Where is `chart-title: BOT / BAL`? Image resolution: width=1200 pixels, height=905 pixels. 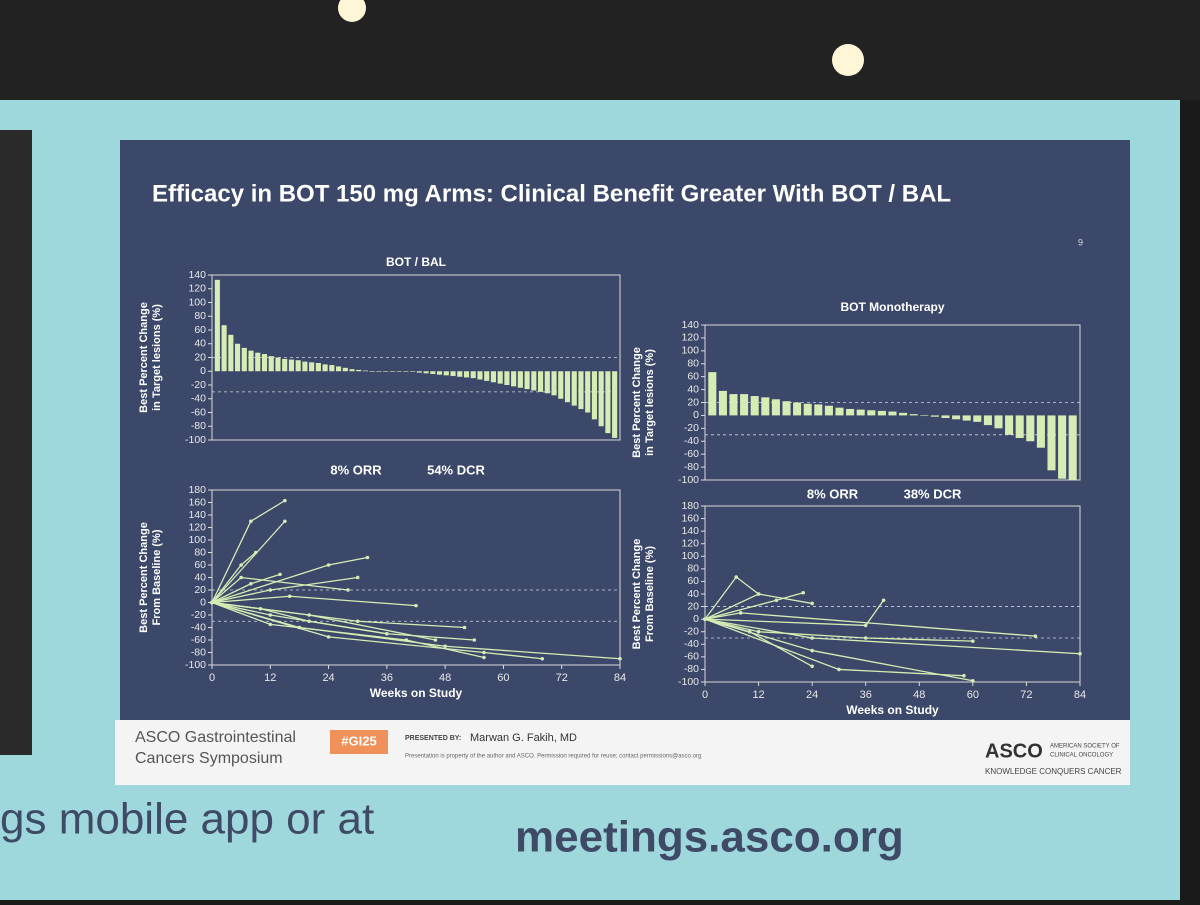 chart-title: BOT / BAL is located at coordinates (416, 262).